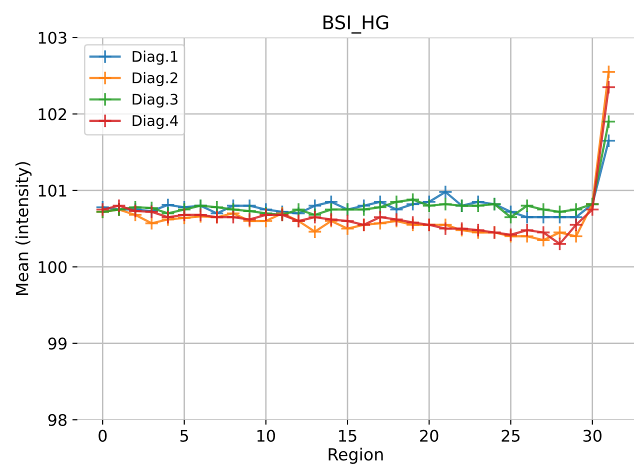 The image size is (634, 469). I want to click on legend-label: Diag.4, so click(155, 121).